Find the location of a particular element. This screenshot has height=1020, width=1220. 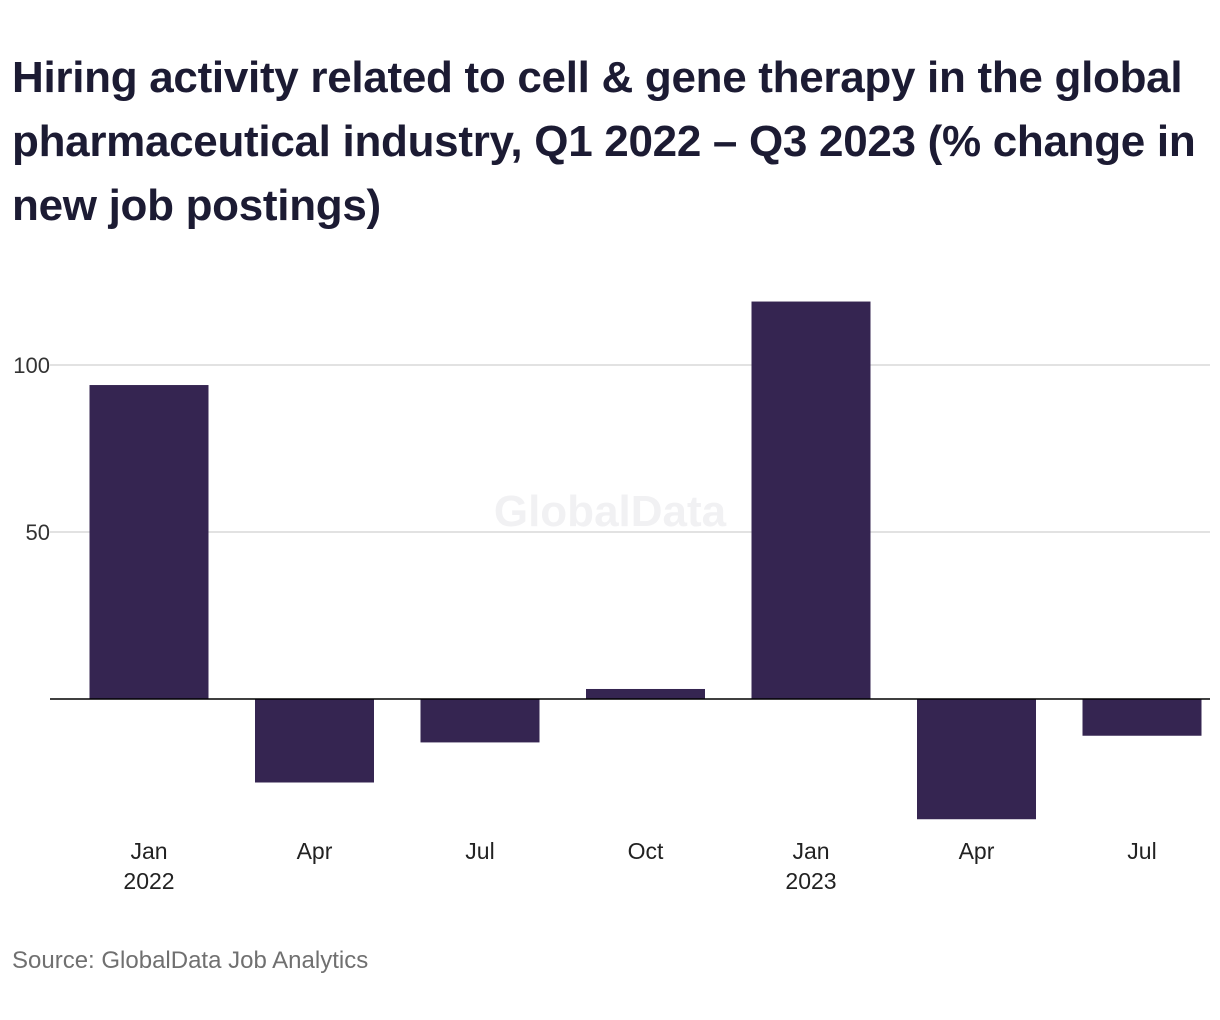

watermark: GlobalData is located at coordinates (610, 511).